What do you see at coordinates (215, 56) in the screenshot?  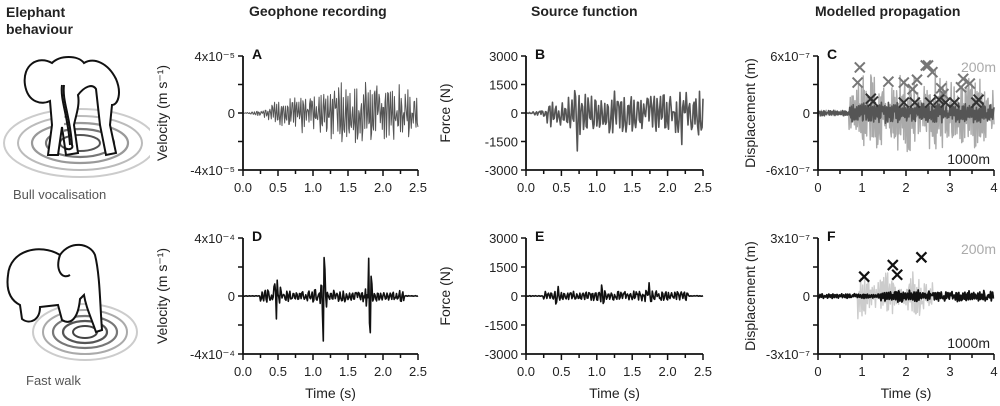 I see `y-tick-label: 4x10⁻⁵` at bounding box center [215, 56].